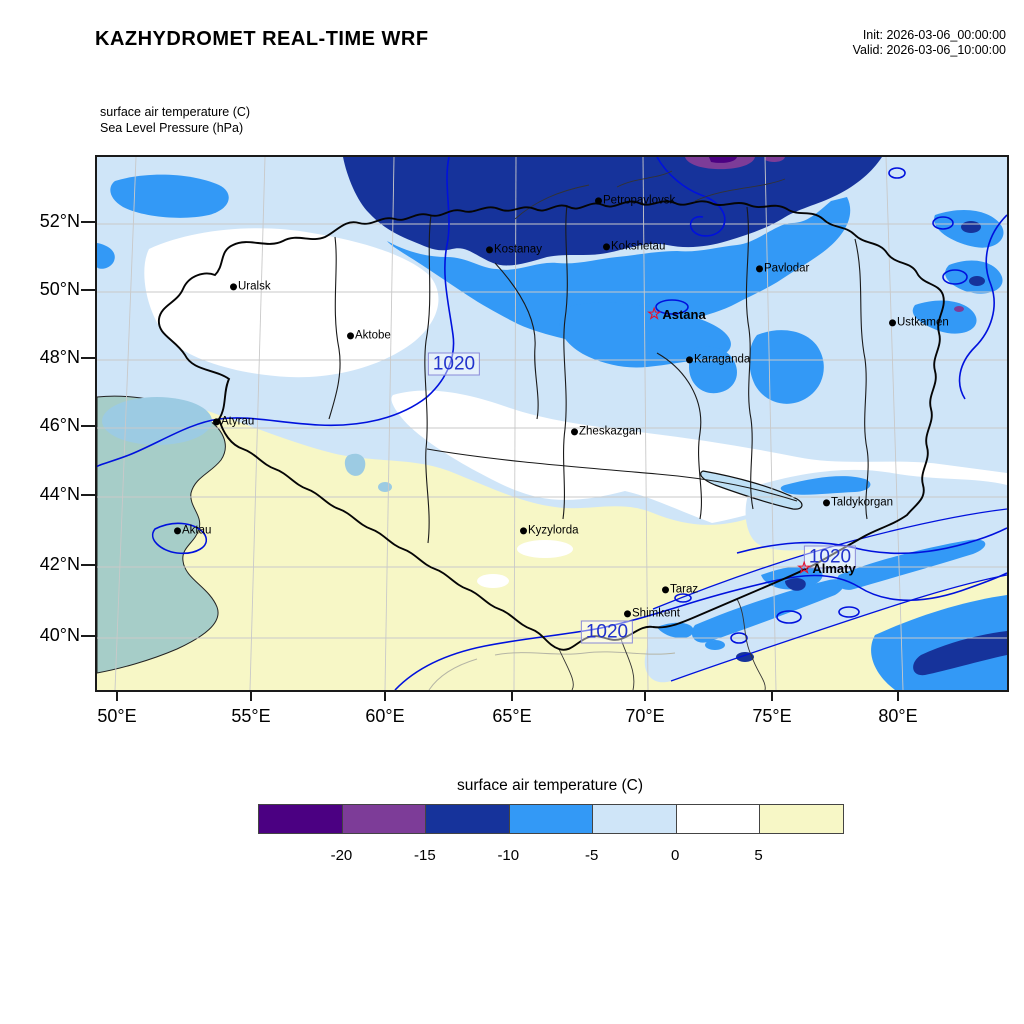  Describe the element at coordinates (254, 286) in the screenshot. I see `city-label: Uralsk` at that location.